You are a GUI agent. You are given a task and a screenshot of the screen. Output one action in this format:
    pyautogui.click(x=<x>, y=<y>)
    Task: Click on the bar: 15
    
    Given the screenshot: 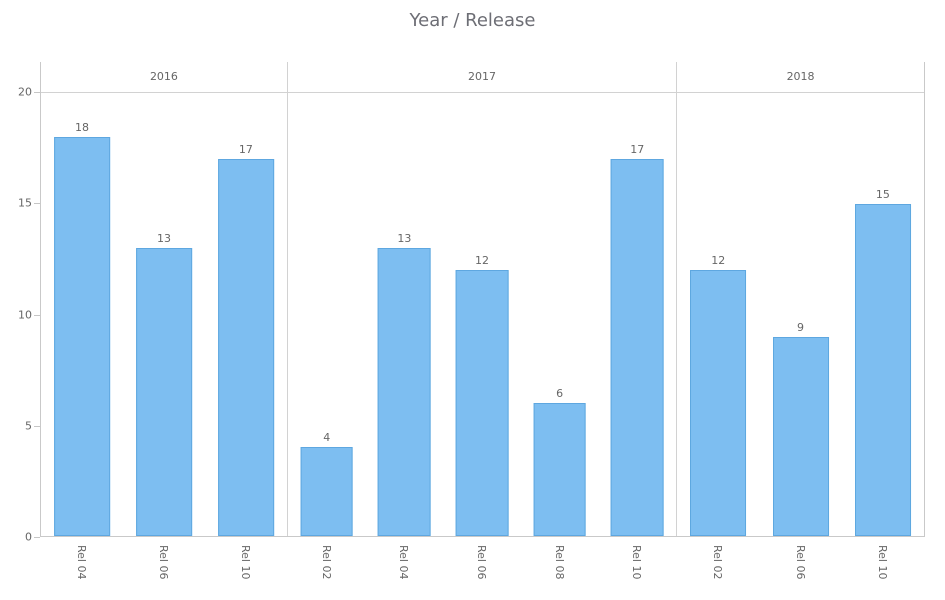 What is the action you would take?
    pyautogui.click(x=882, y=362)
    